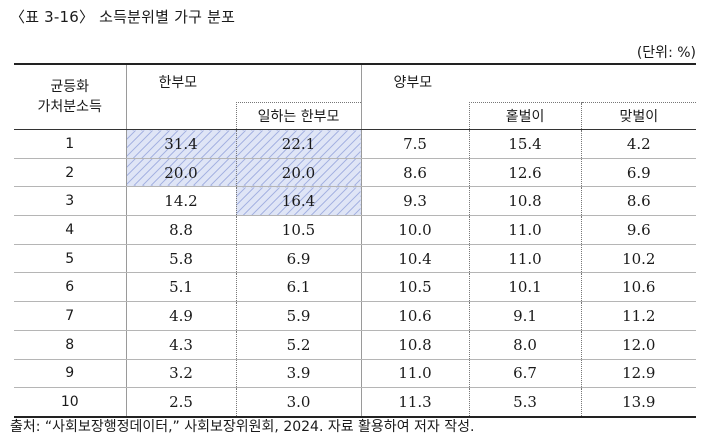 Image resolution: width=710 pixels, height=446 pixels. Describe the element at coordinates (181, 287) in the screenshot. I see `single-parent-value: 5.1` at that location.